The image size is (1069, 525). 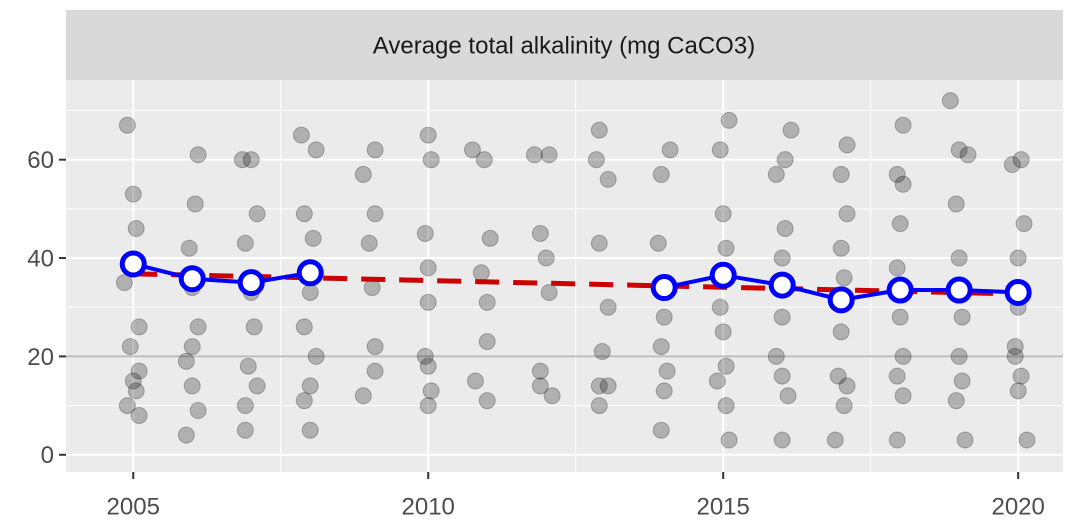 I want to click on y-tick-label: 0, so click(x=47, y=455).